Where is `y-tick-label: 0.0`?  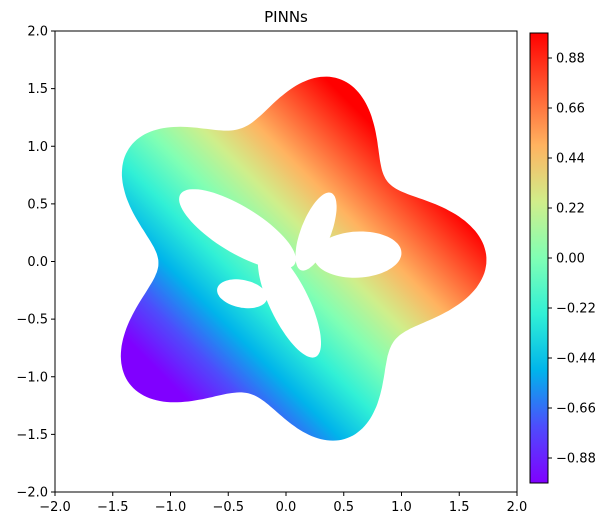
y-tick-label: 0.0 is located at coordinates (37, 262).